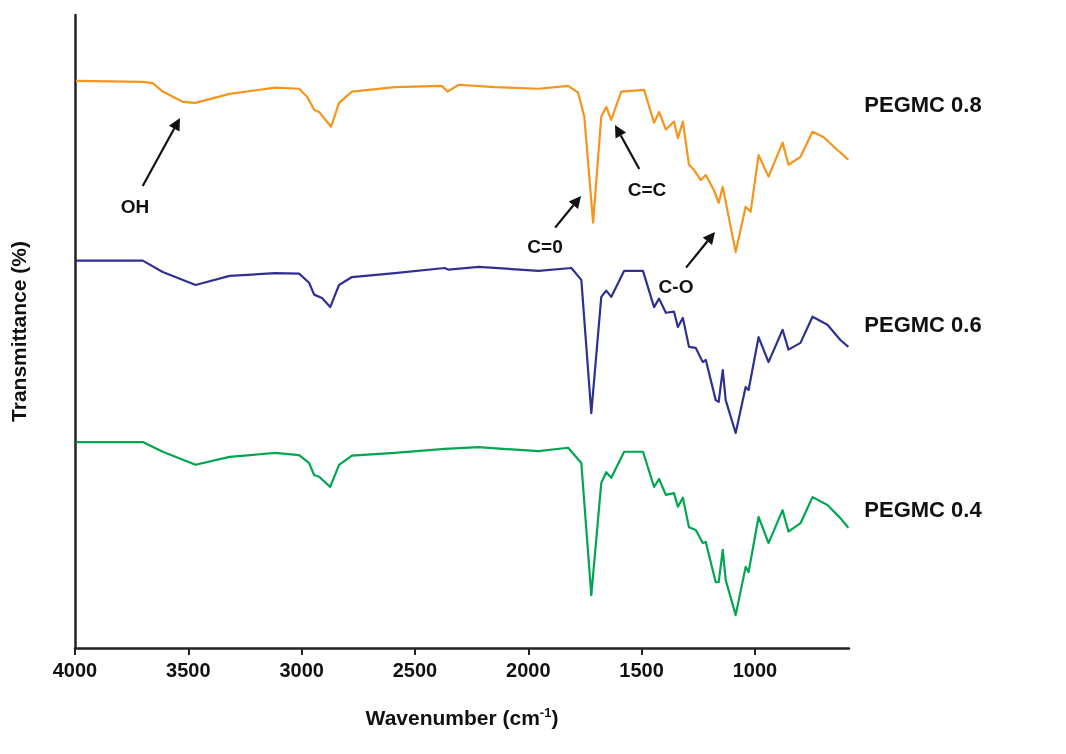 The height and width of the screenshot is (754, 1066). I want to click on annotation: OH, so click(135, 206).